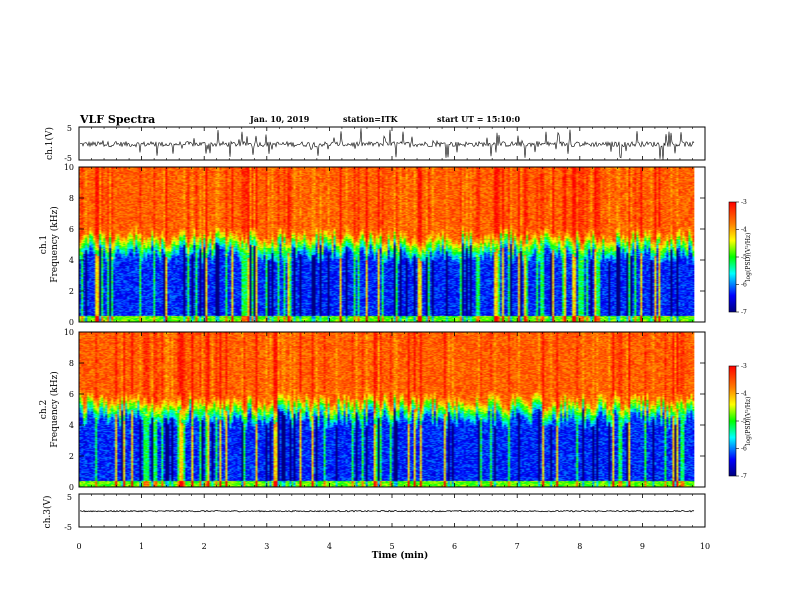 This screenshot has height=612, width=792. What do you see at coordinates (579, 546) in the screenshot?
I see `x-tick-label: 8` at bounding box center [579, 546].